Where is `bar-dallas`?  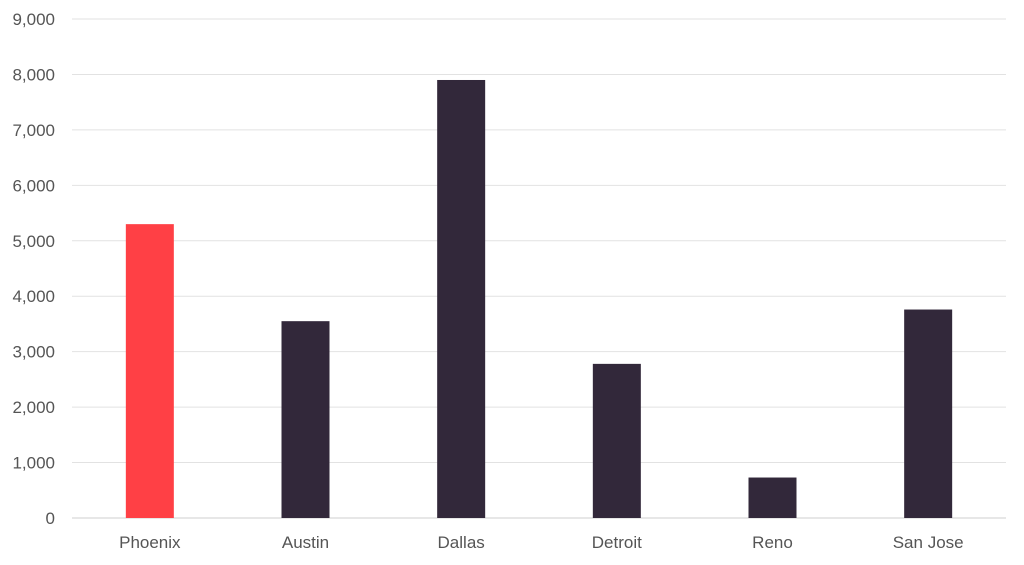 bar-dallas is located at coordinates (461, 298).